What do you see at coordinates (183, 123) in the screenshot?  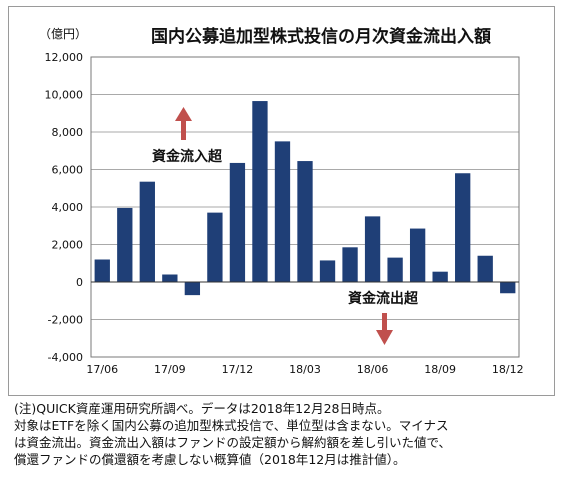 I see `up-arrow-icon` at bounding box center [183, 123].